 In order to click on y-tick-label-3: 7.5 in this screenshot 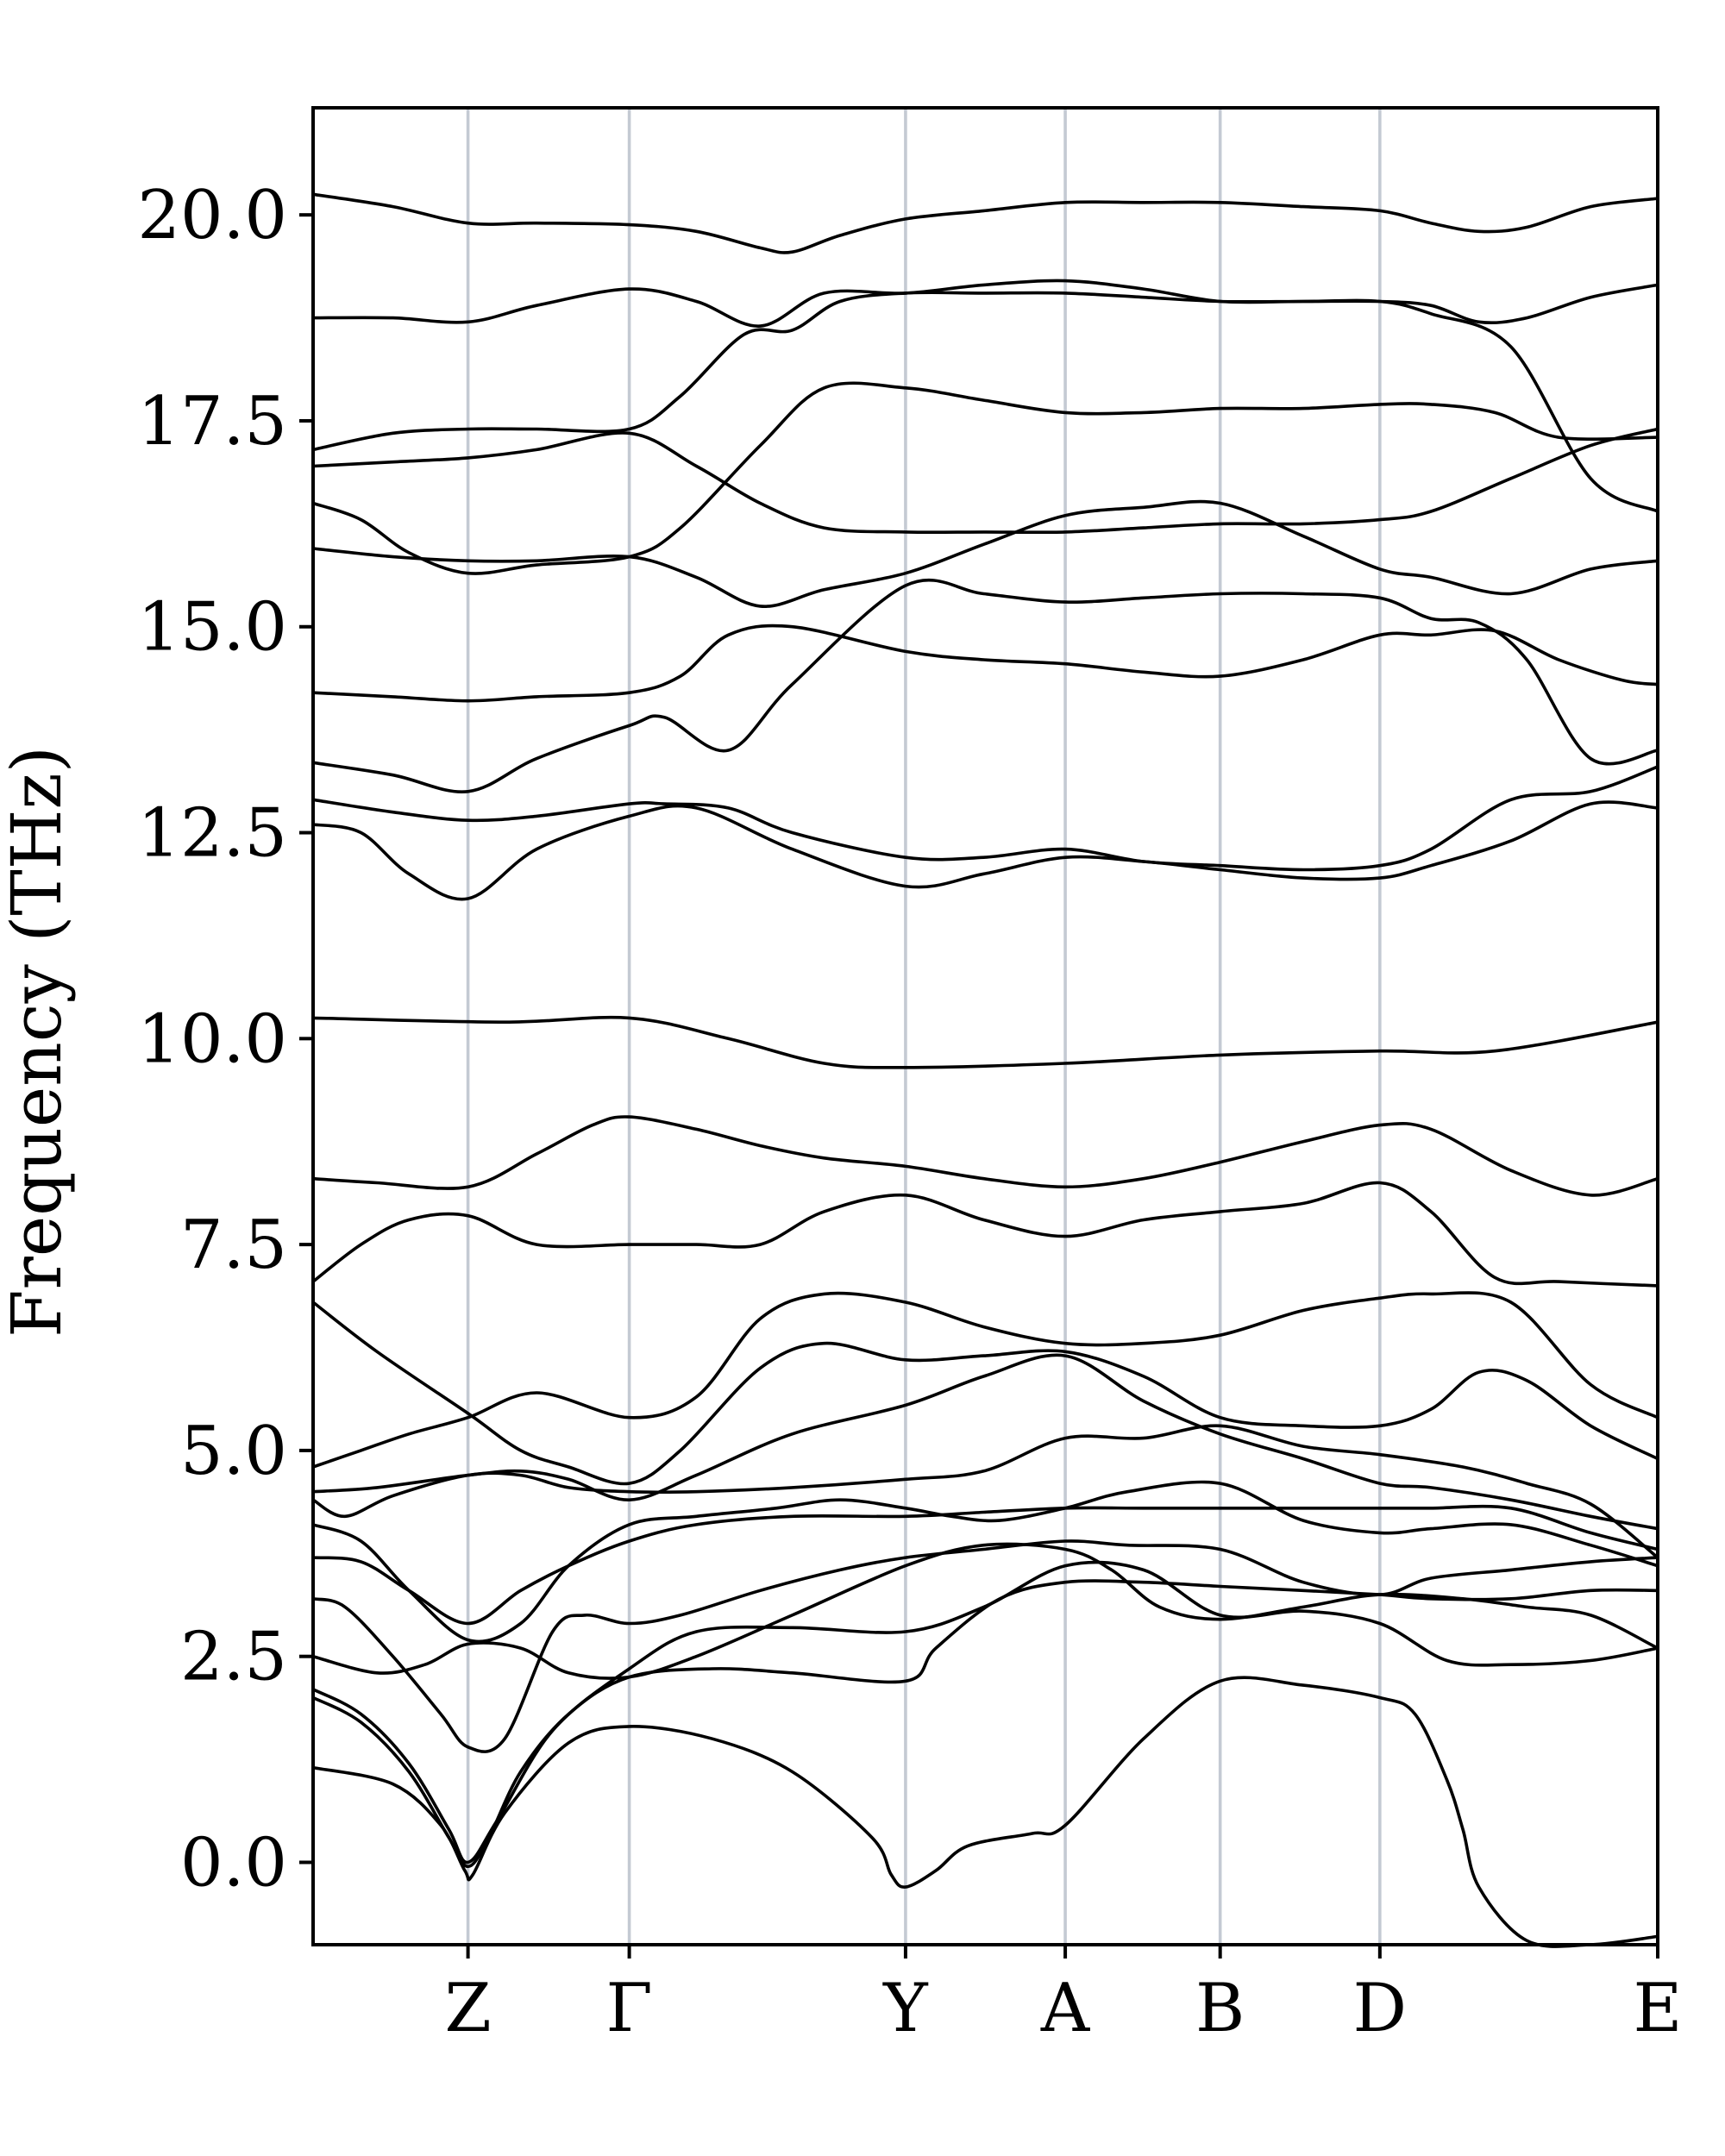, I will do `click(234, 1245)`.